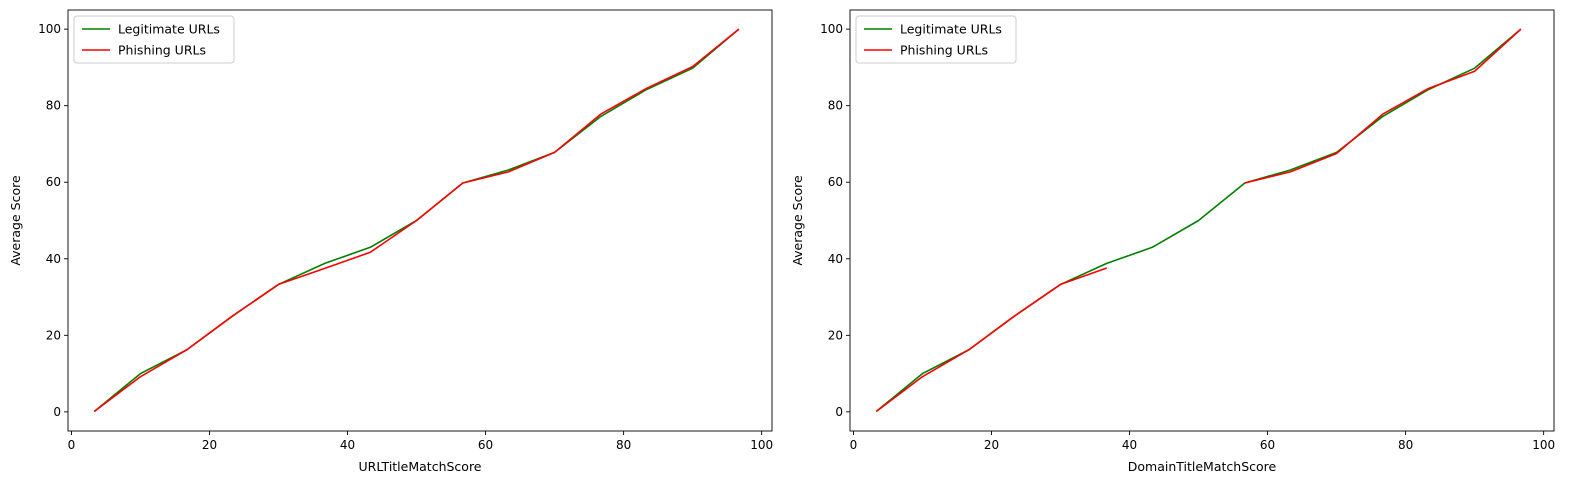 The height and width of the screenshot is (490, 1588). What do you see at coordinates (1202, 466) in the screenshot?
I see `x-axis-label: DomainTitleMatchScore` at bounding box center [1202, 466].